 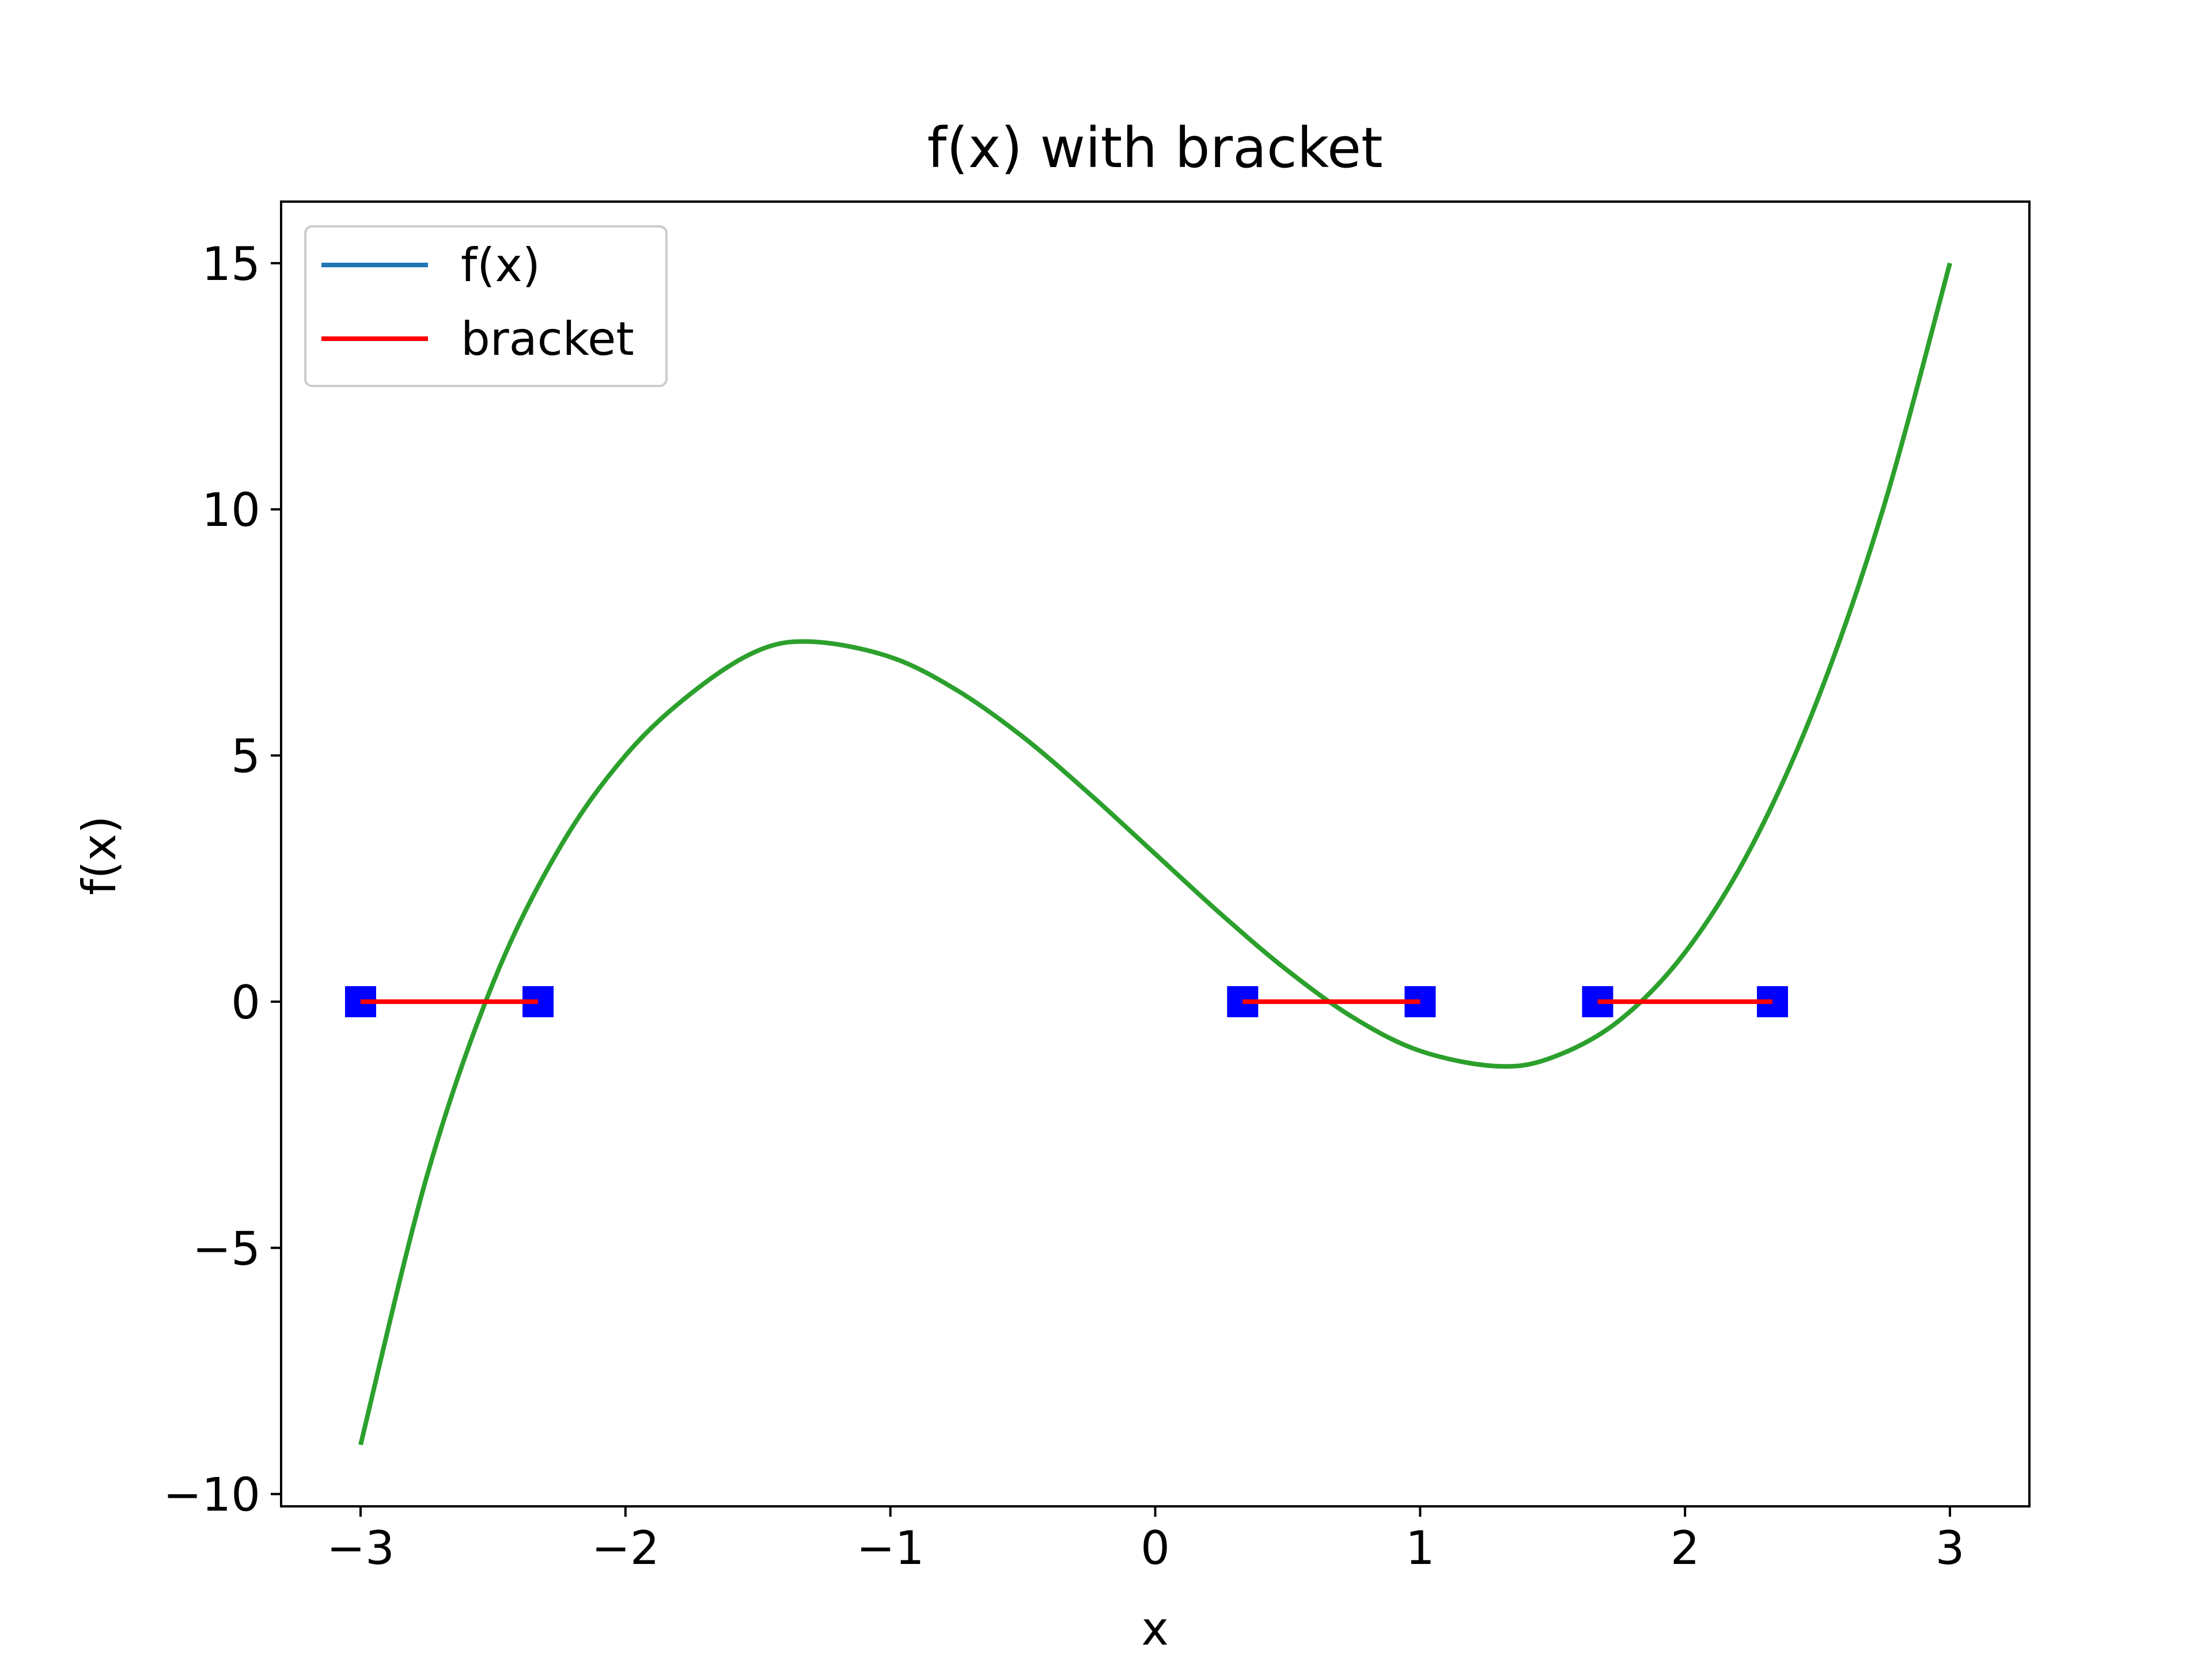 I want to click on chart-title: f(x) with bracket, so click(x=1154, y=148).